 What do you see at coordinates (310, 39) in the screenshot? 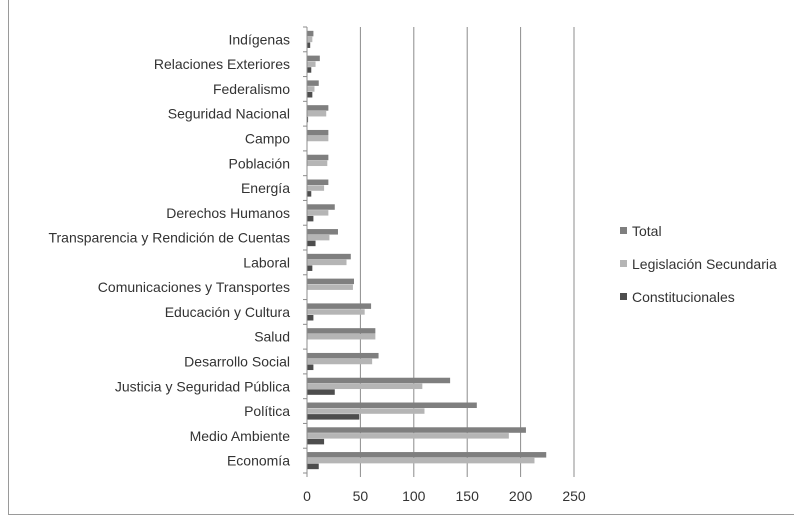
I see `bar-indigenas-legislacion-secundaria` at bounding box center [310, 39].